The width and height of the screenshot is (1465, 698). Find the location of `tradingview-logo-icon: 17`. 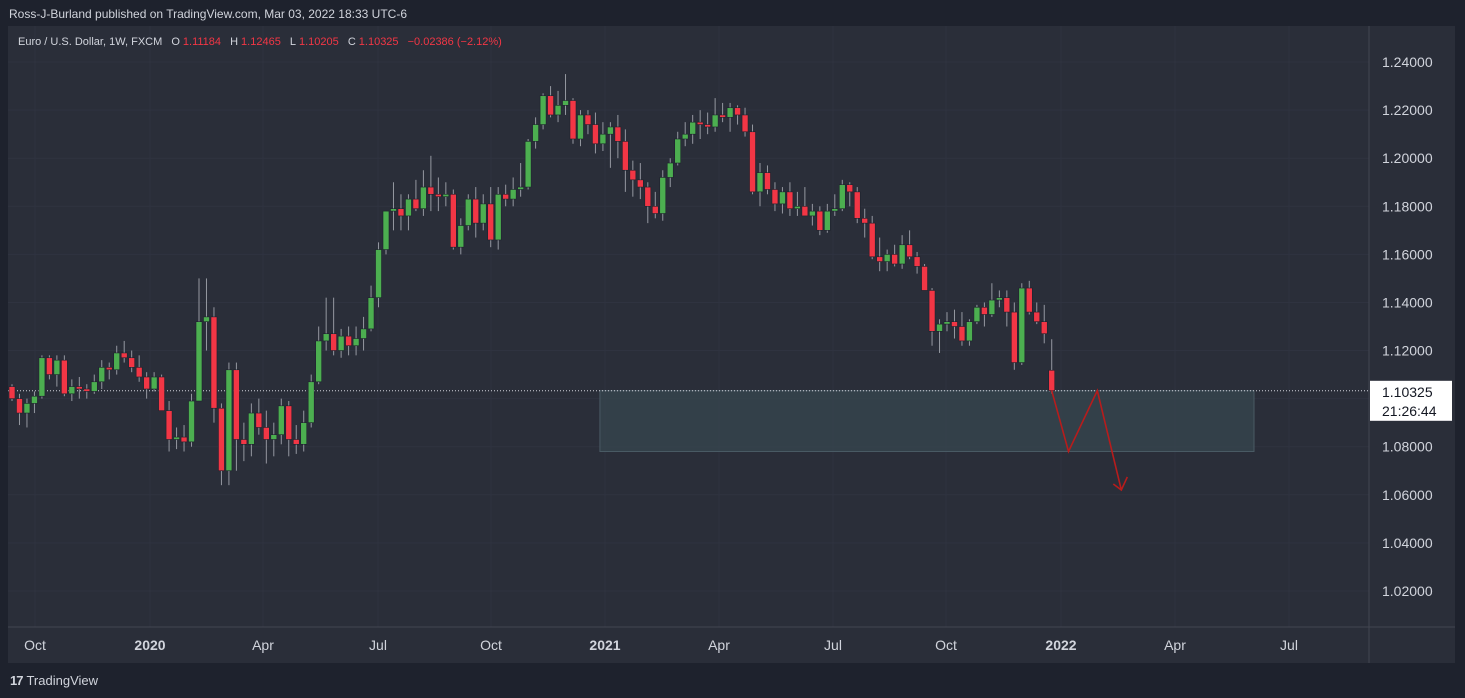

tradingview-logo-icon: 17 is located at coordinates (17, 680).